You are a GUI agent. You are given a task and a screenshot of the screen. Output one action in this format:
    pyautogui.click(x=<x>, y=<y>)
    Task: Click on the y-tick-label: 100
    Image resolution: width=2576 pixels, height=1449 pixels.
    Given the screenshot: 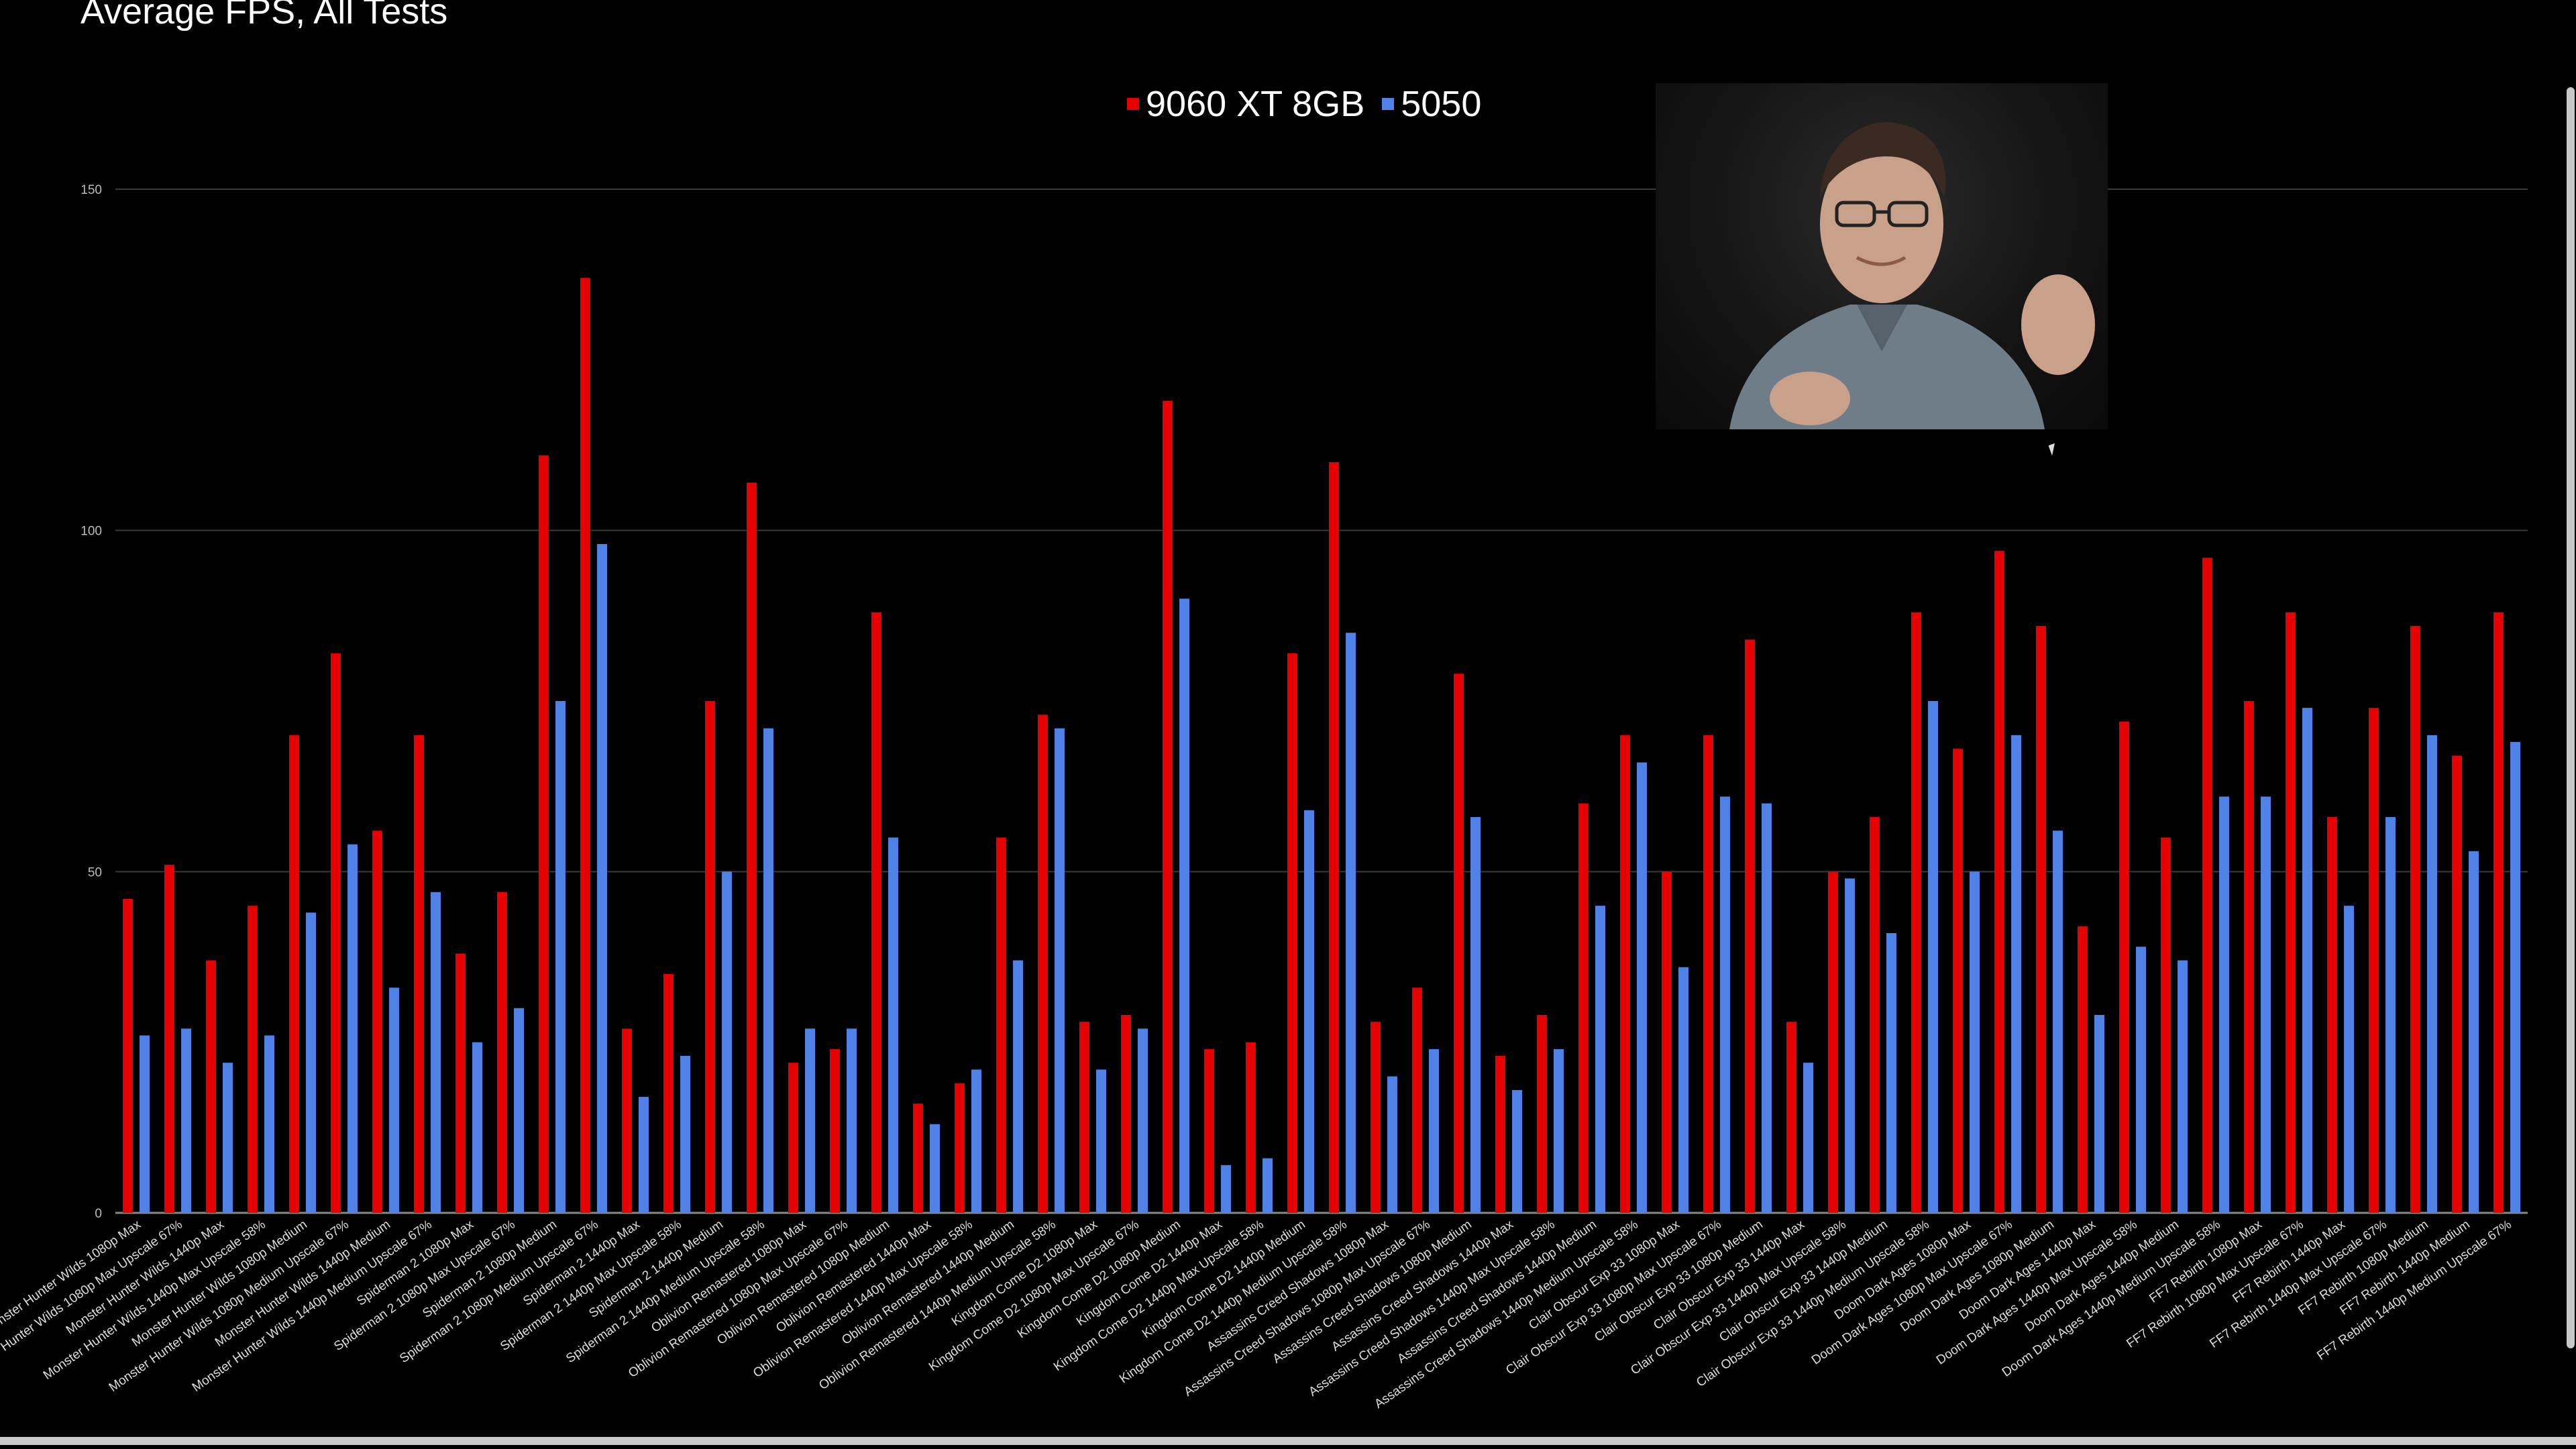 What is the action you would take?
    pyautogui.click(x=91, y=532)
    